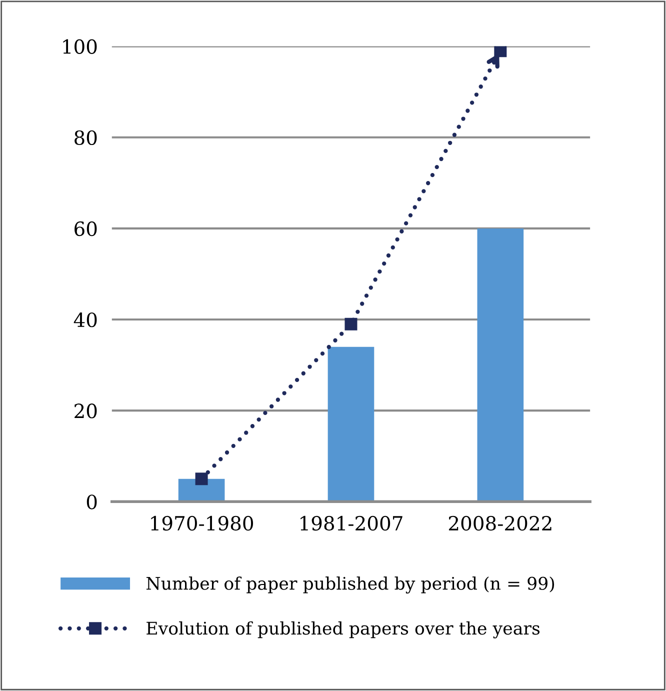 This screenshot has height=691, width=666. Describe the element at coordinates (343, 629) in the screenshot. I see `legend-label: Evolution of published papers over the years` at that location.